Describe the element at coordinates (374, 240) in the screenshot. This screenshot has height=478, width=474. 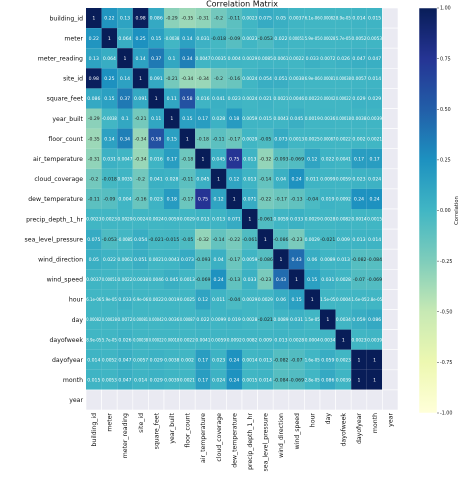
I see `cell-value-label: 0.014` at that location.